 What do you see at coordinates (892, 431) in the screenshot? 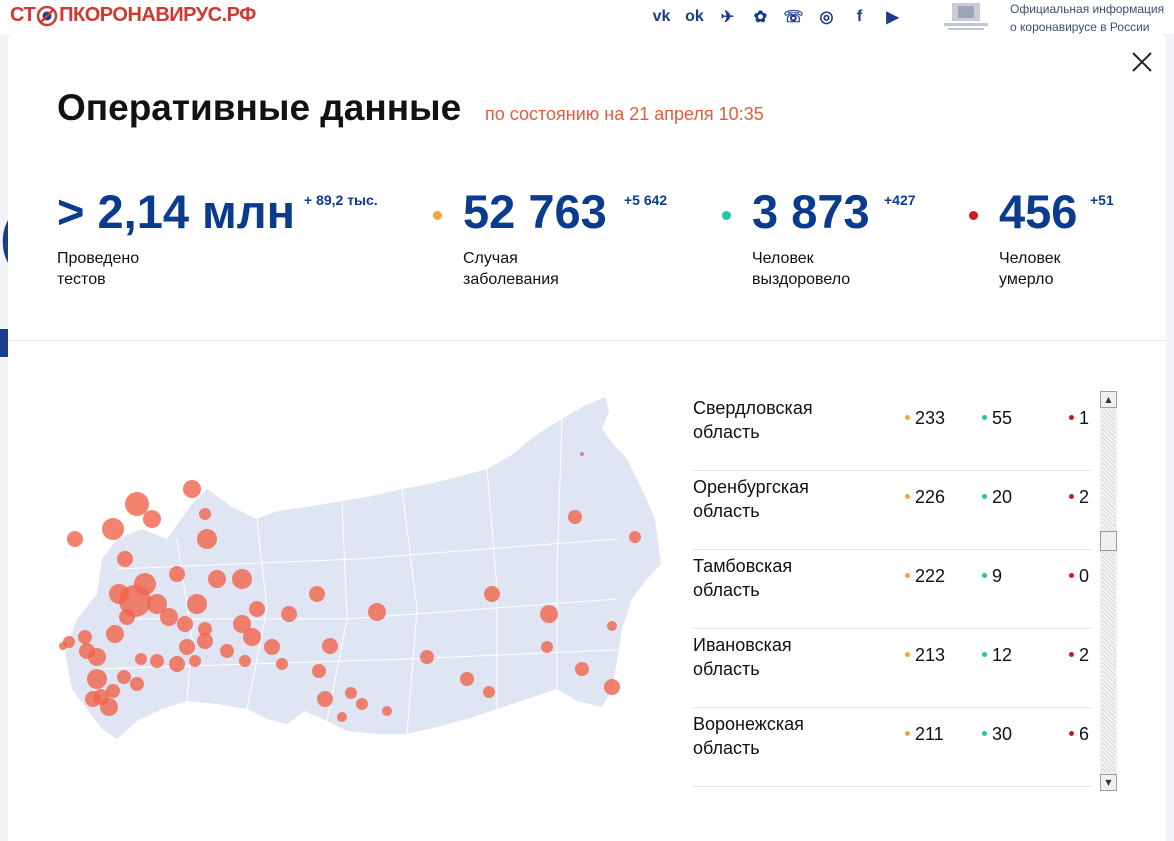
I see `region-row: Свердловская область 233 55 1` at bounding box center [892, 431].